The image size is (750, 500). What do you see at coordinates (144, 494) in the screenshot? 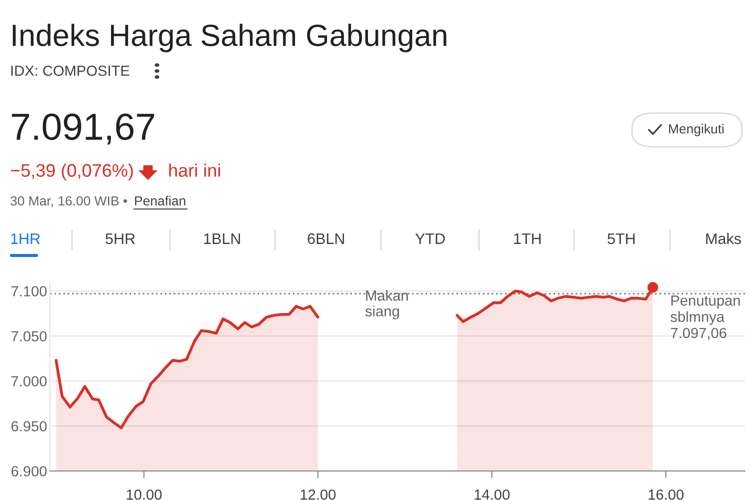
I see `x-tick-label: 10.00` at bounding box center [144, 494].